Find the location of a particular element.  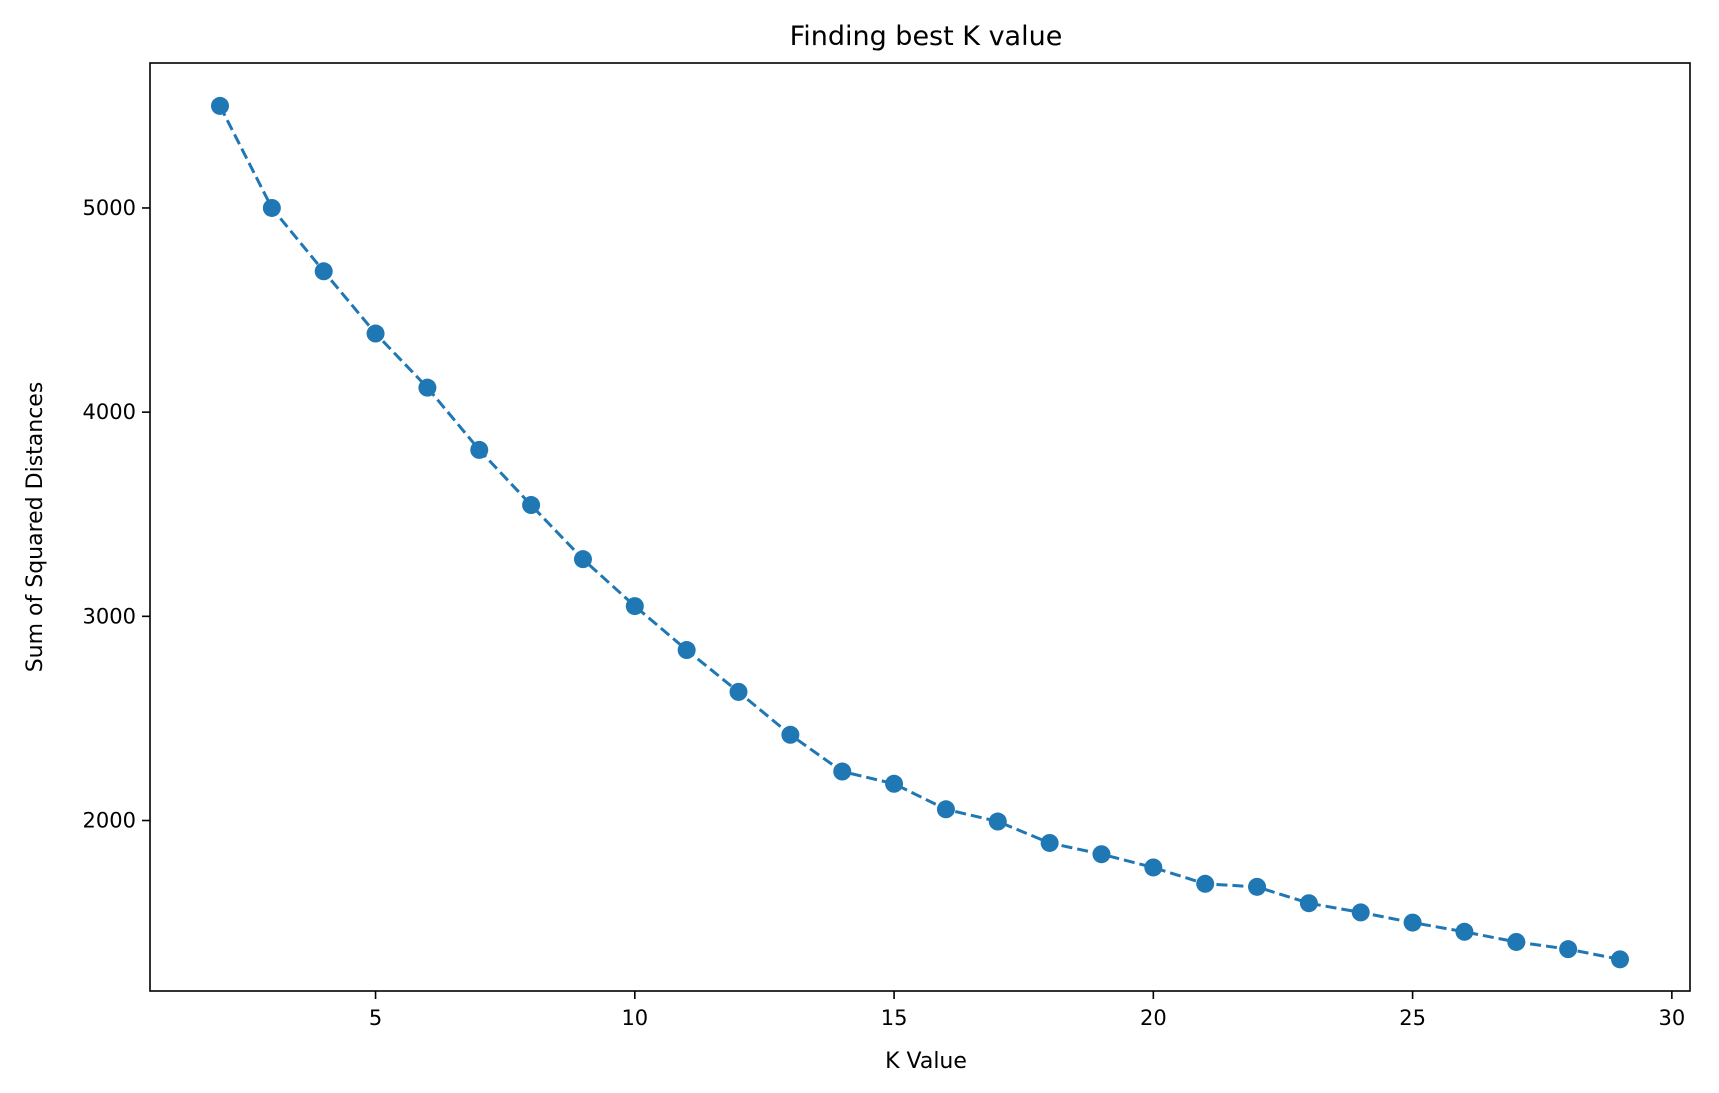

y-axis: 2000 3000 4000 5000 is located at coordinates (116, 514).